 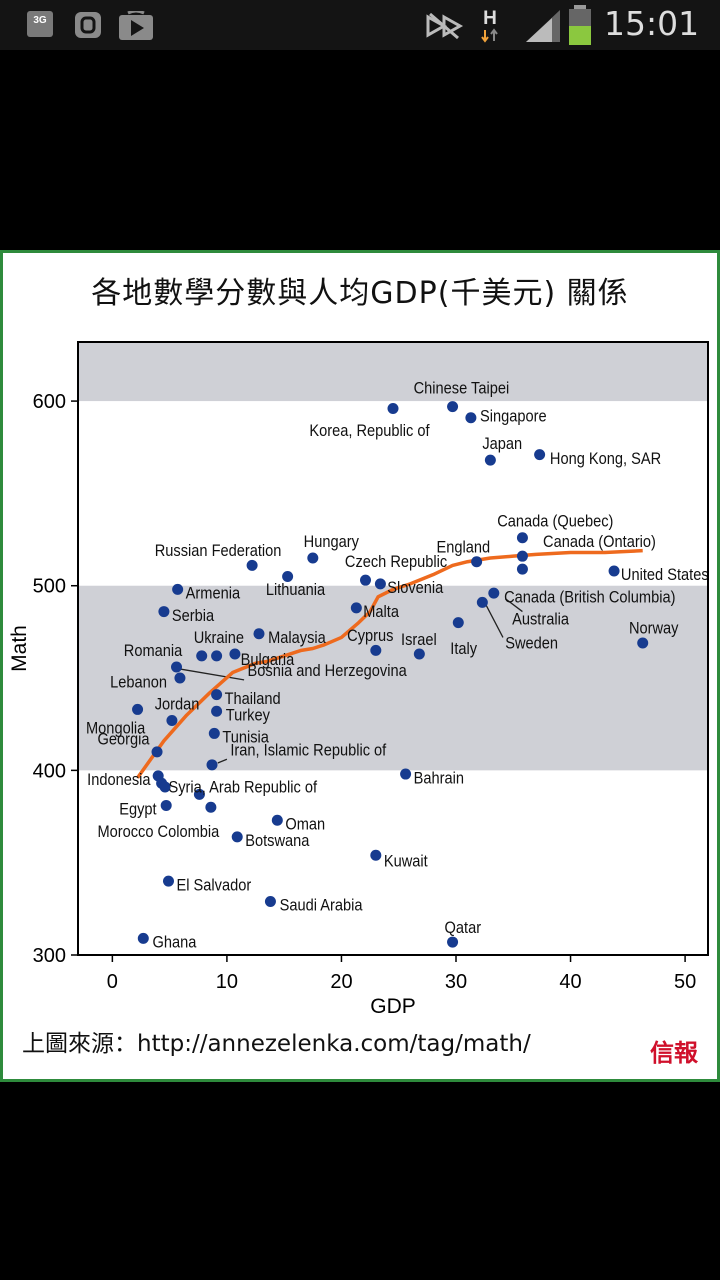 What do you see at coordinates (599, 542) in the screenshot?
I see `point-label: Canada (Ontario)` at bounding box center [599, 542].